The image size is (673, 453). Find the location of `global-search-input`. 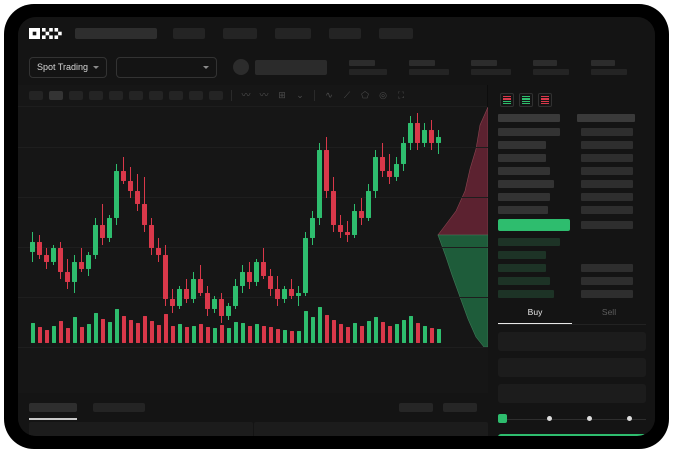

global-search-input is located at coordinates (116, 33).